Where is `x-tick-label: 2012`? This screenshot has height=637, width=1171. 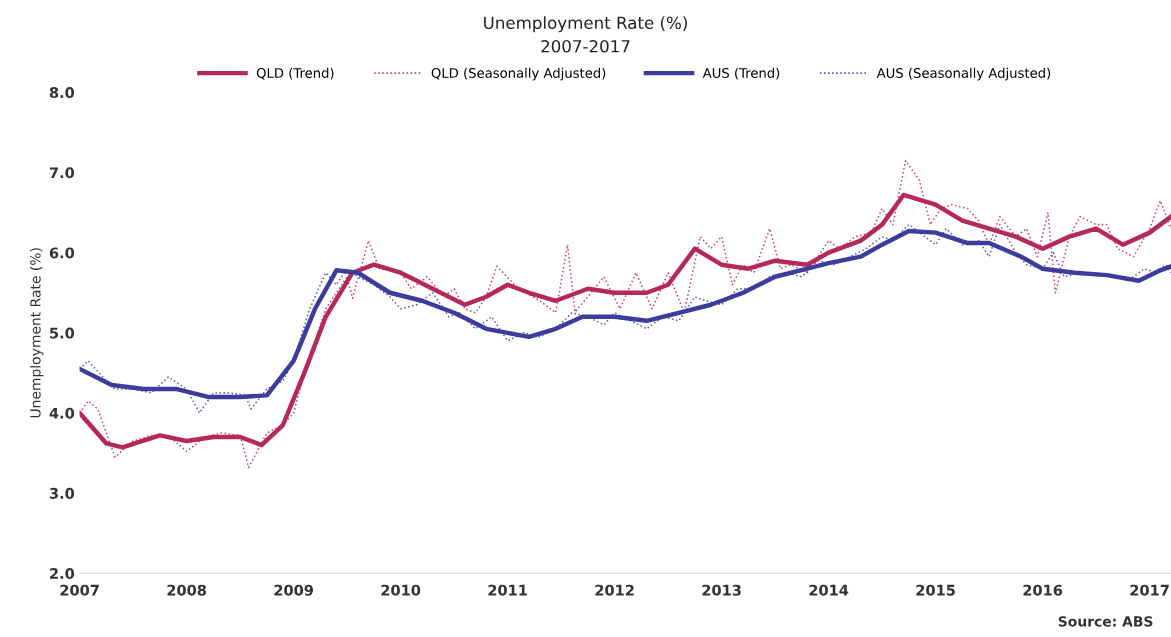
x-tick-label: 2012 is located at coordinates (614, 590).